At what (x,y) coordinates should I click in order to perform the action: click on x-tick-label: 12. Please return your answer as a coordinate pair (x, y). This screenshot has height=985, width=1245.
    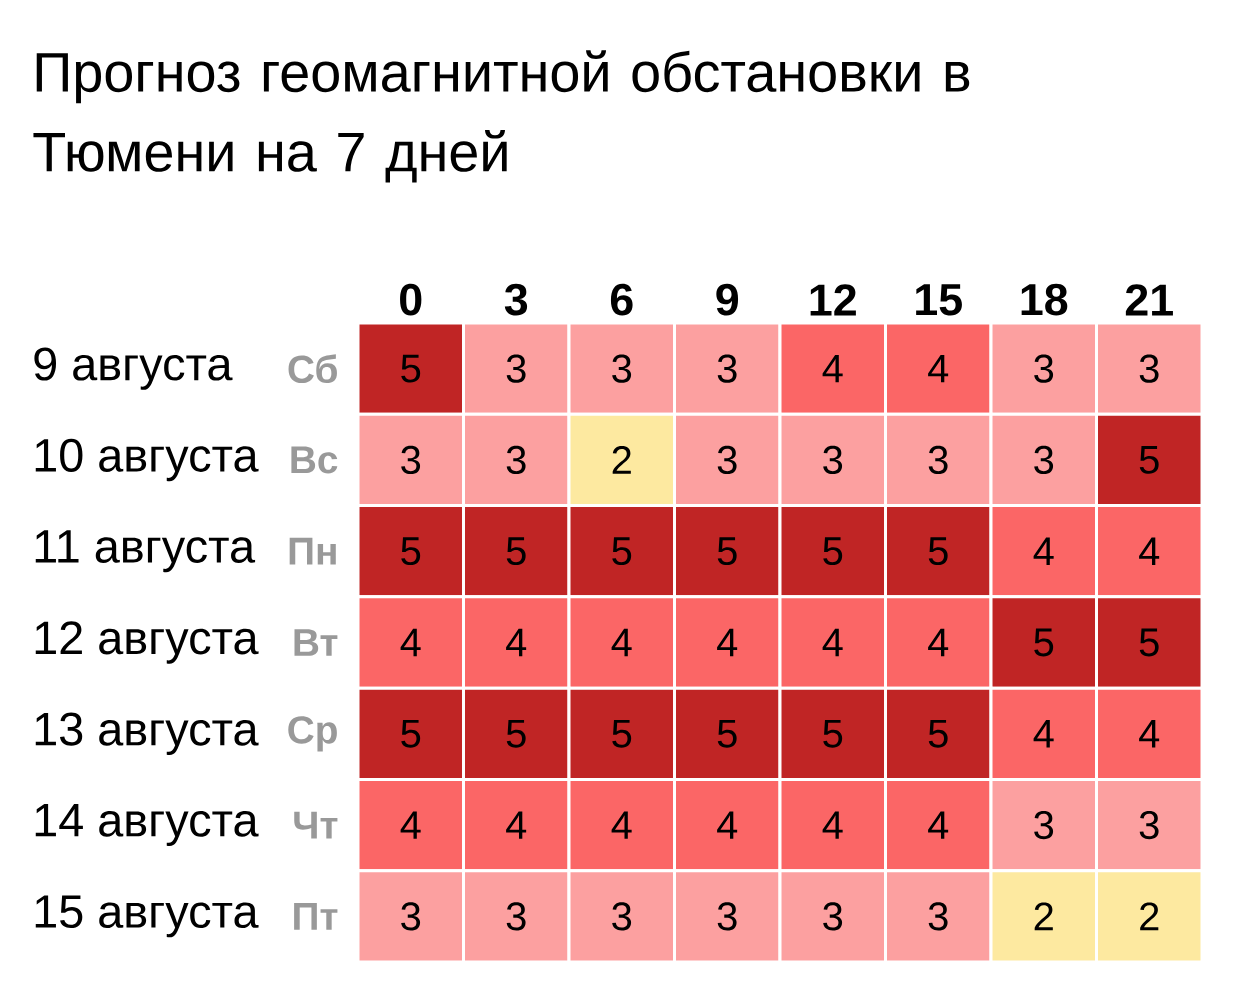
    Looking at the image, I should click on (833, 300).